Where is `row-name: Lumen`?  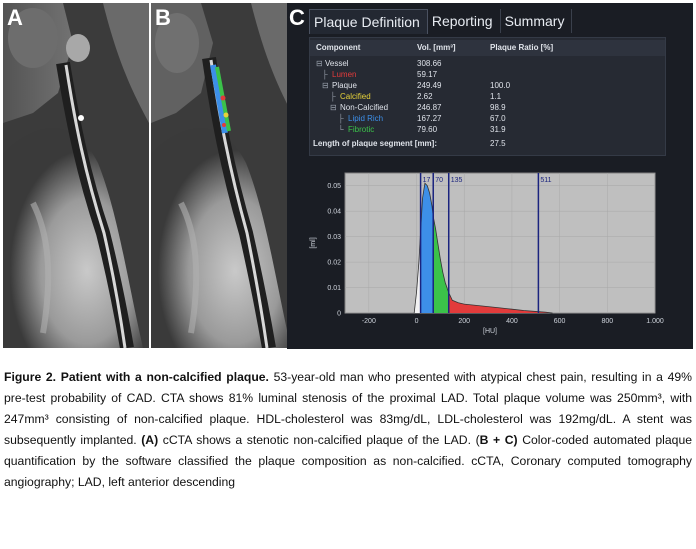
row-name: Lumen is located at coordinates (344, 74).